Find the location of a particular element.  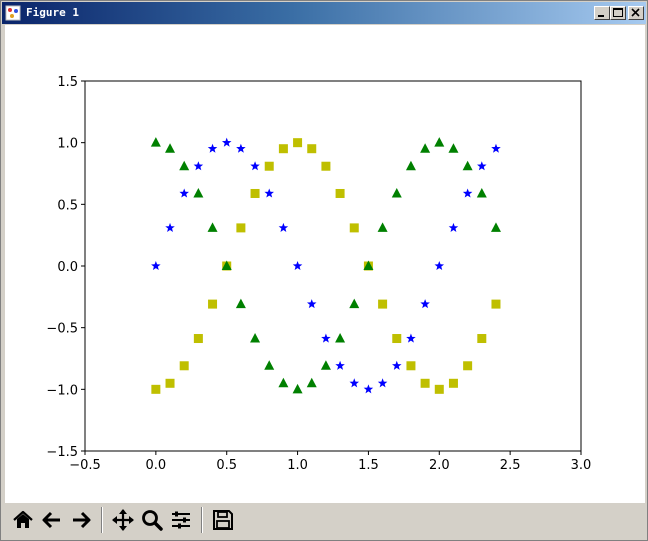

minimize-icon is located at coordinates (601, 16).